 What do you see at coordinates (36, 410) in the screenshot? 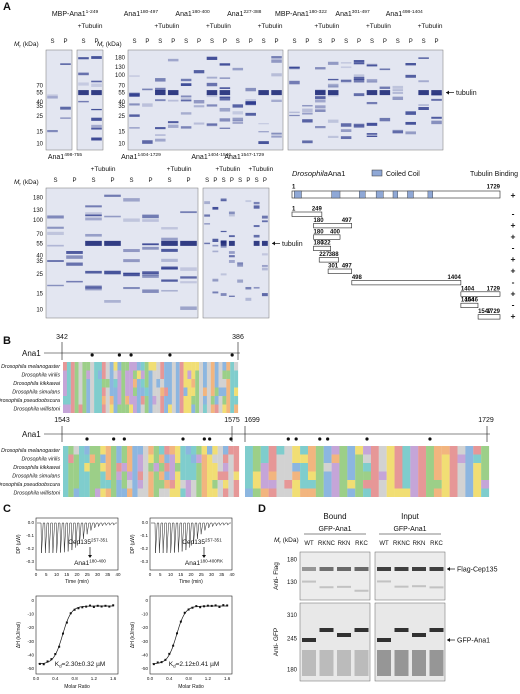
I see `species-name-part: Drosophila willistoni` at bounding box center [36, 410].